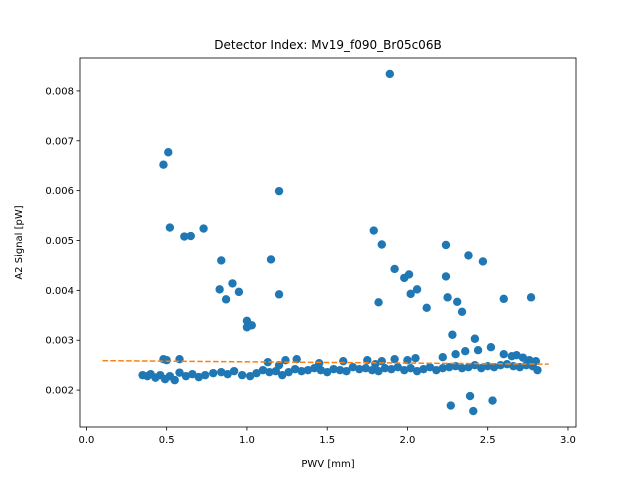 This screenshot has height=480, width=640. Describe the element at coordinates (59, 91) in the screenshot. I see `y-tick-label: 0.008` at that location.